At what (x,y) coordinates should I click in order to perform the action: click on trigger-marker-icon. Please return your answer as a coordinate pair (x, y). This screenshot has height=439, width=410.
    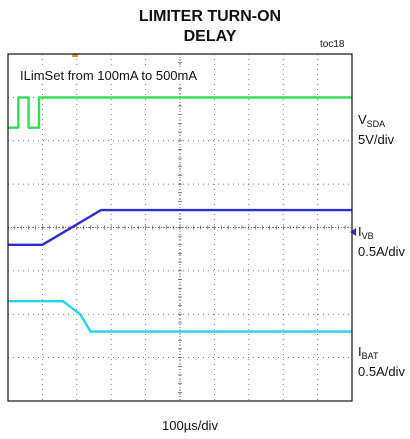
    Looking at the image, I should click on (75, 55).